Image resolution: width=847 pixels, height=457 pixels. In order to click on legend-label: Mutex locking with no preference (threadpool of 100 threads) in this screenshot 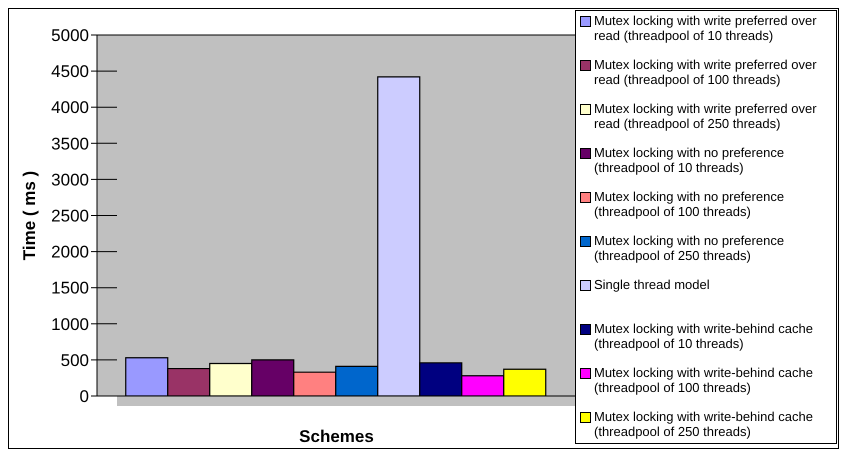, I will do `click(690, 204)`.